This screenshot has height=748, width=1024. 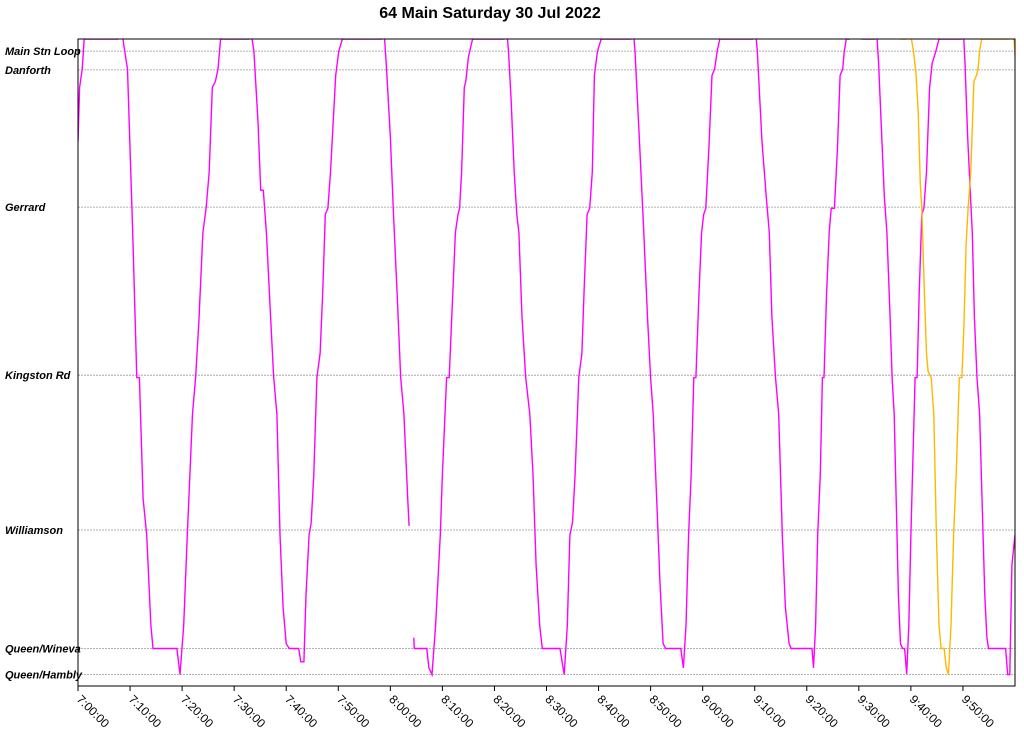 I want to click on x-tick-label: 7:50:00, so click(x=353, y=711).